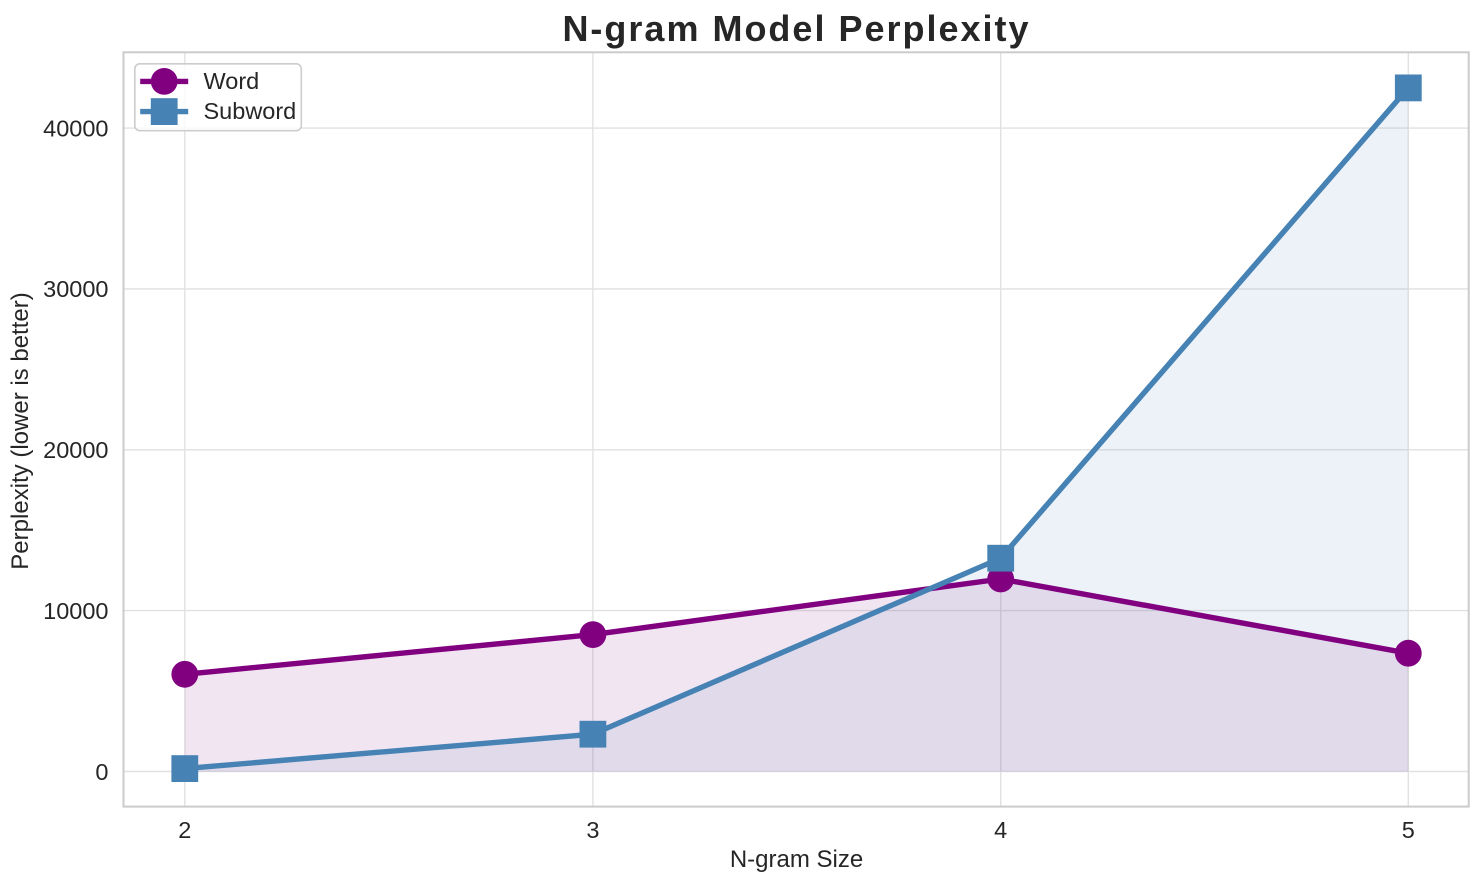 This screenshot has width=1484, height=885. Describe the element at coordinates (75, 450) in the screenshot. I see `svg-text: 20000` at that location.